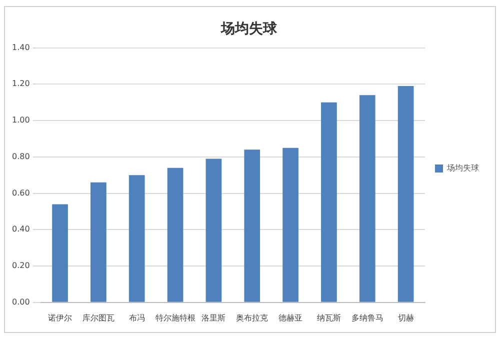 The image size is (500, 362). What do you see at coordinates (252, 317) in the screenshot?
I see `x-tick-label: 奥布拉克` at bounding box center [252, 317].